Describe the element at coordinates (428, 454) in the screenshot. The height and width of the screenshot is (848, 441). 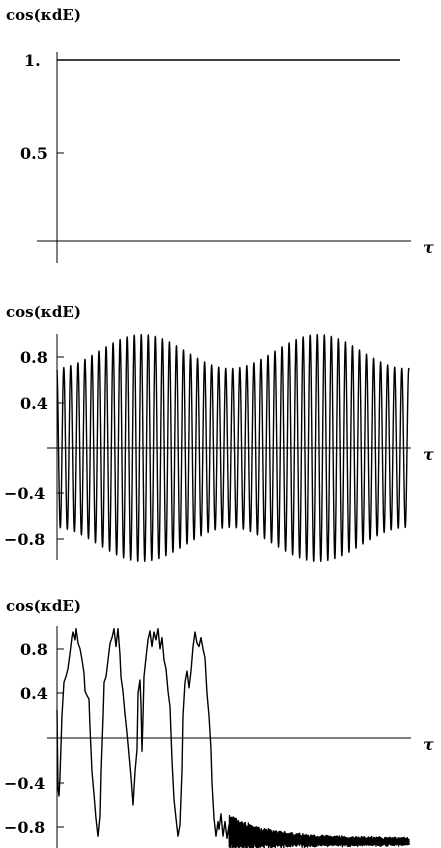
I see `panel-2-xlabel: τ` at that location.